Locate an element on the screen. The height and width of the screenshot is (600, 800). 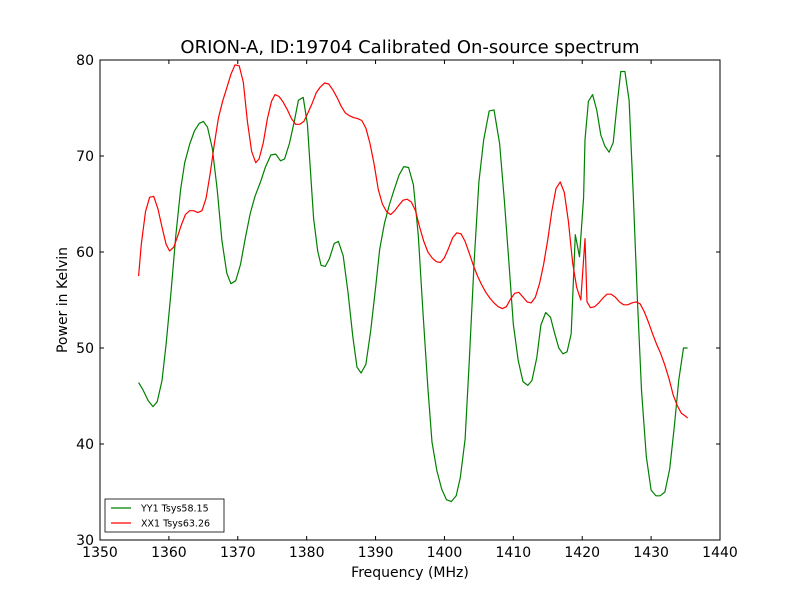
y-tick-label: 50 is located at coordinates (85, 349).